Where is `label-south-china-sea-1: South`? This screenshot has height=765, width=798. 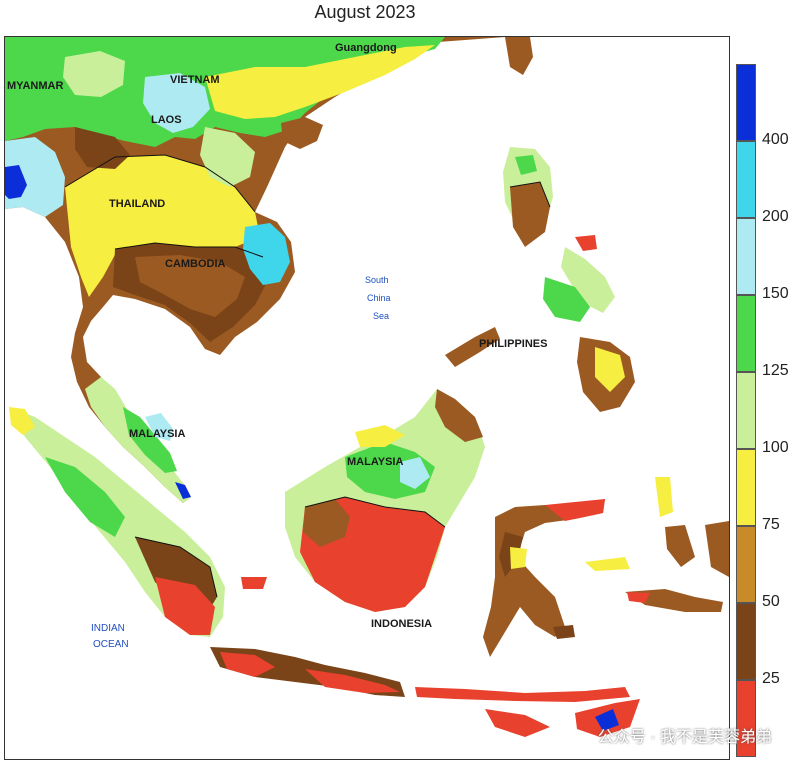 label-south-china-sea-1: South is located at coordinates (377, 280).